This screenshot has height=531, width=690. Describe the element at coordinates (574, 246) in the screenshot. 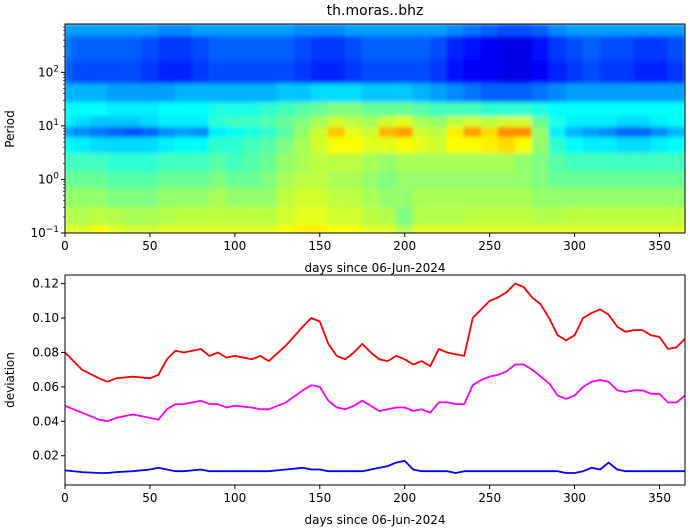

I see `heatmap-x-tick-label: 300` at that location.